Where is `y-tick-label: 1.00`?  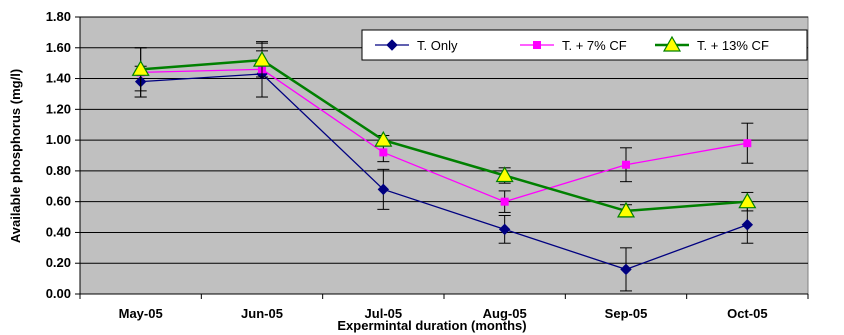
y-tick-label: 1.00 is located at coordinates (58, 139).